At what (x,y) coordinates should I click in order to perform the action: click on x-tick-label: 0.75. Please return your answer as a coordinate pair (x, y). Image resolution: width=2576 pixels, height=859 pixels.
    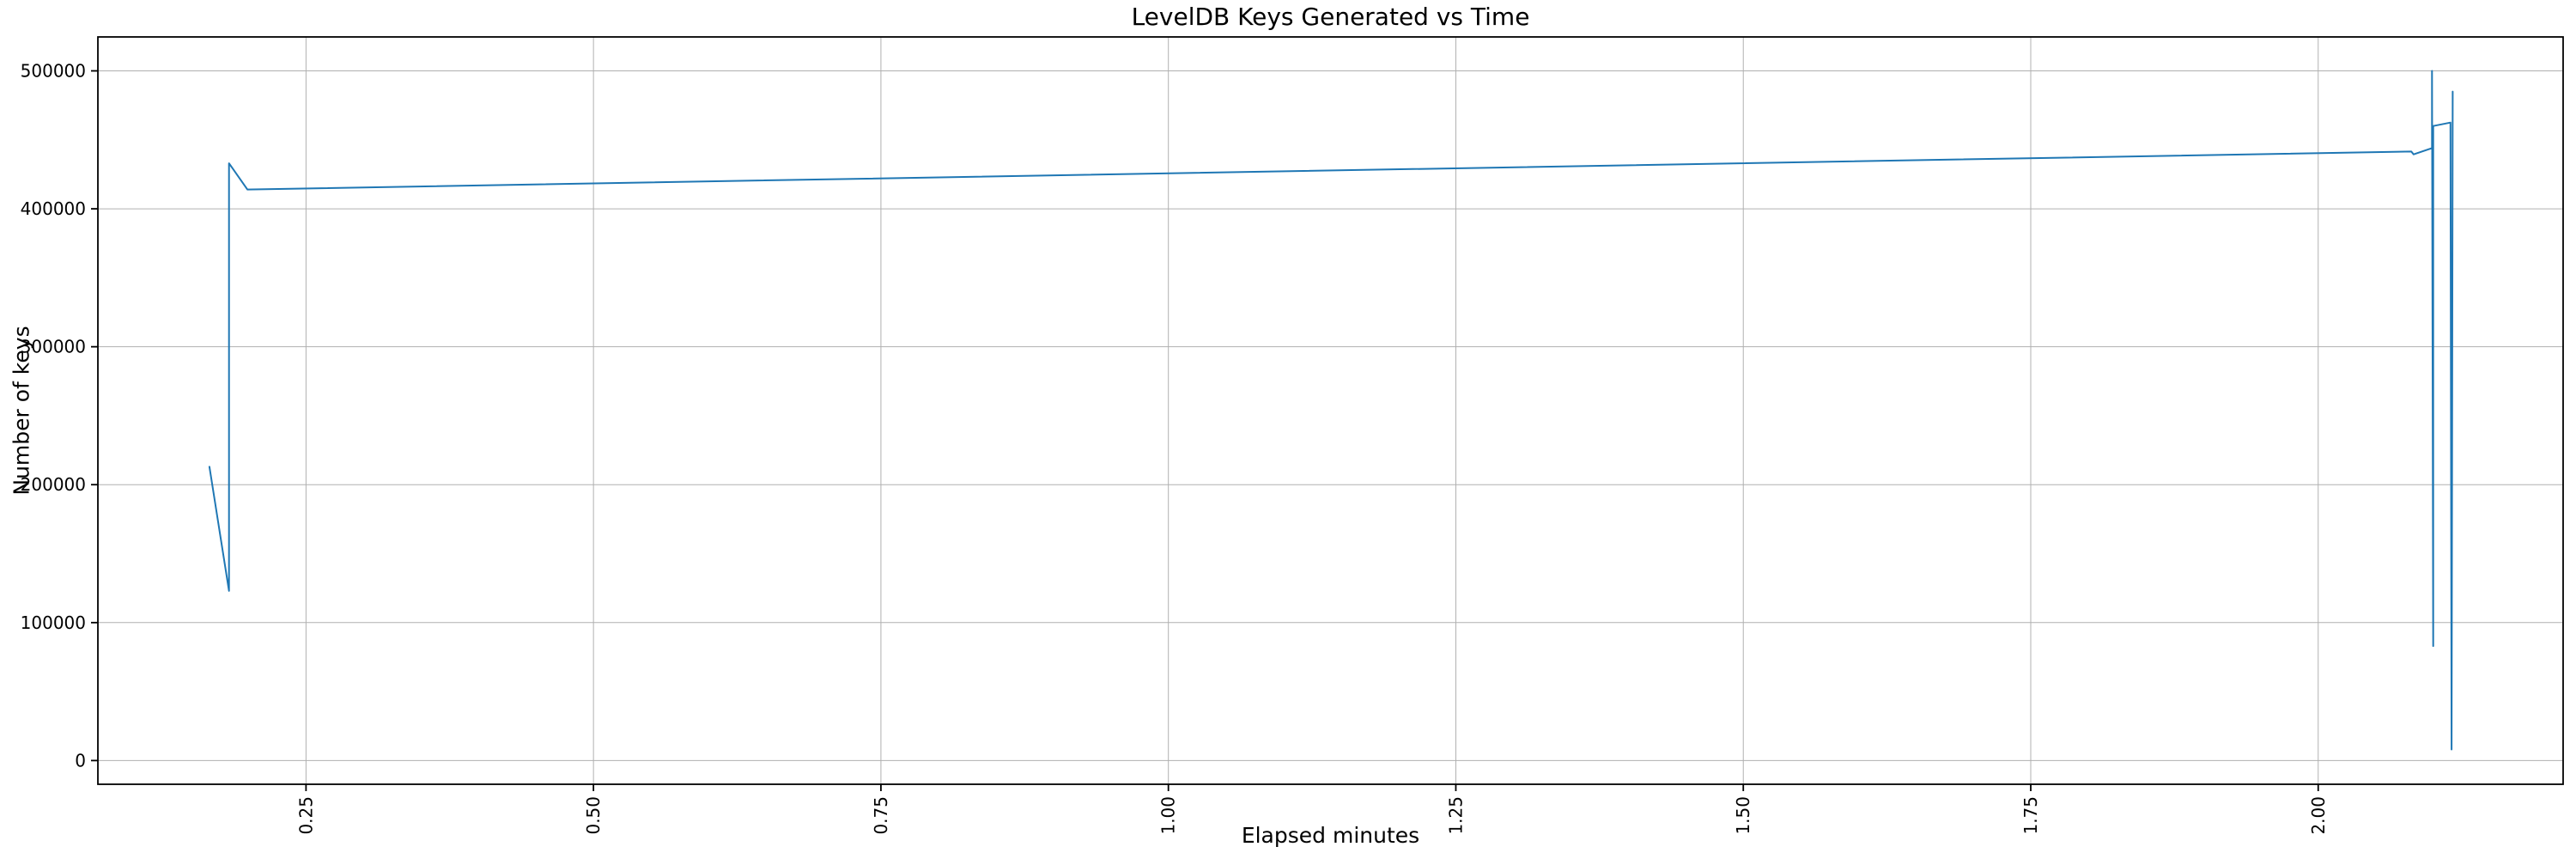
    Looking at the image, I should click on (881, 816).